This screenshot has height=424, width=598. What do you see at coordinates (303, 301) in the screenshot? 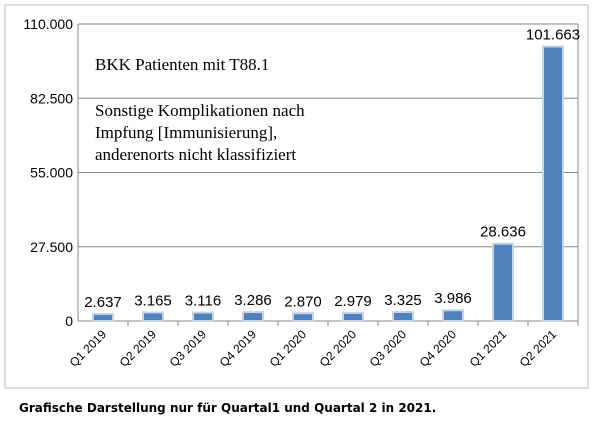
I see `value-label: 2.870` at bounding box center [303, 301].